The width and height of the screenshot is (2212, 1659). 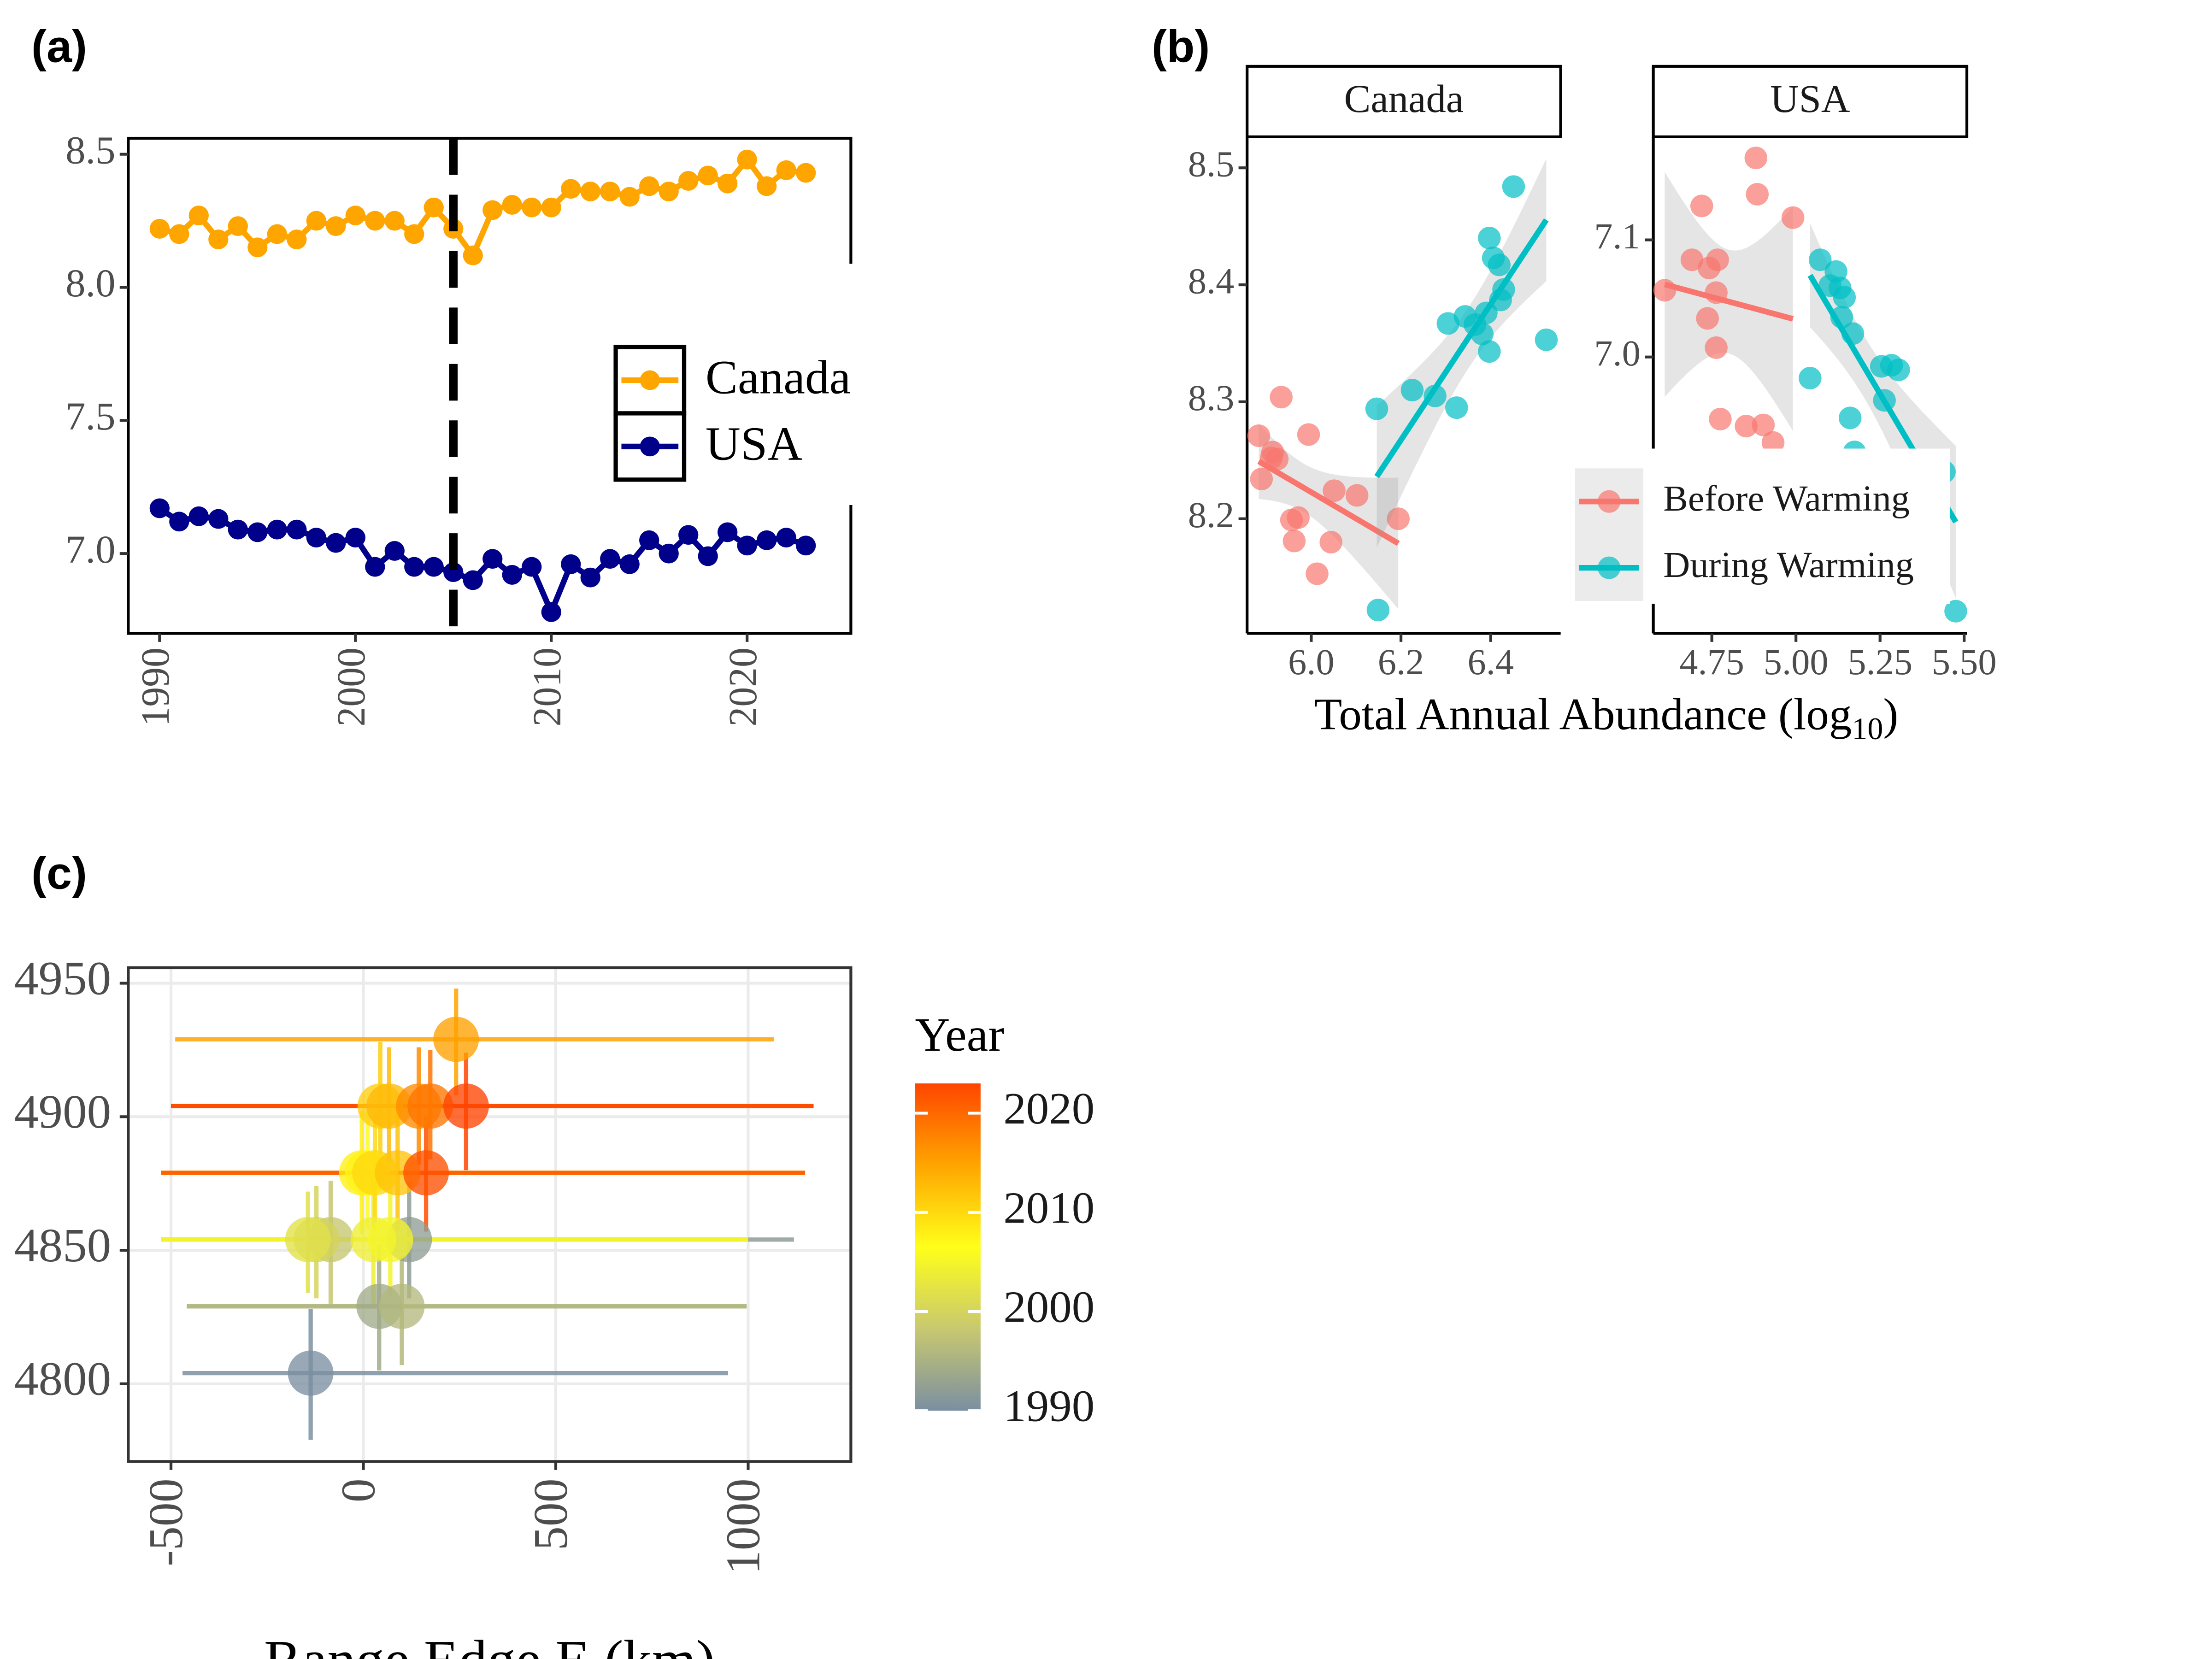 I want to click on fit-line, so click(x=1729, y=302).